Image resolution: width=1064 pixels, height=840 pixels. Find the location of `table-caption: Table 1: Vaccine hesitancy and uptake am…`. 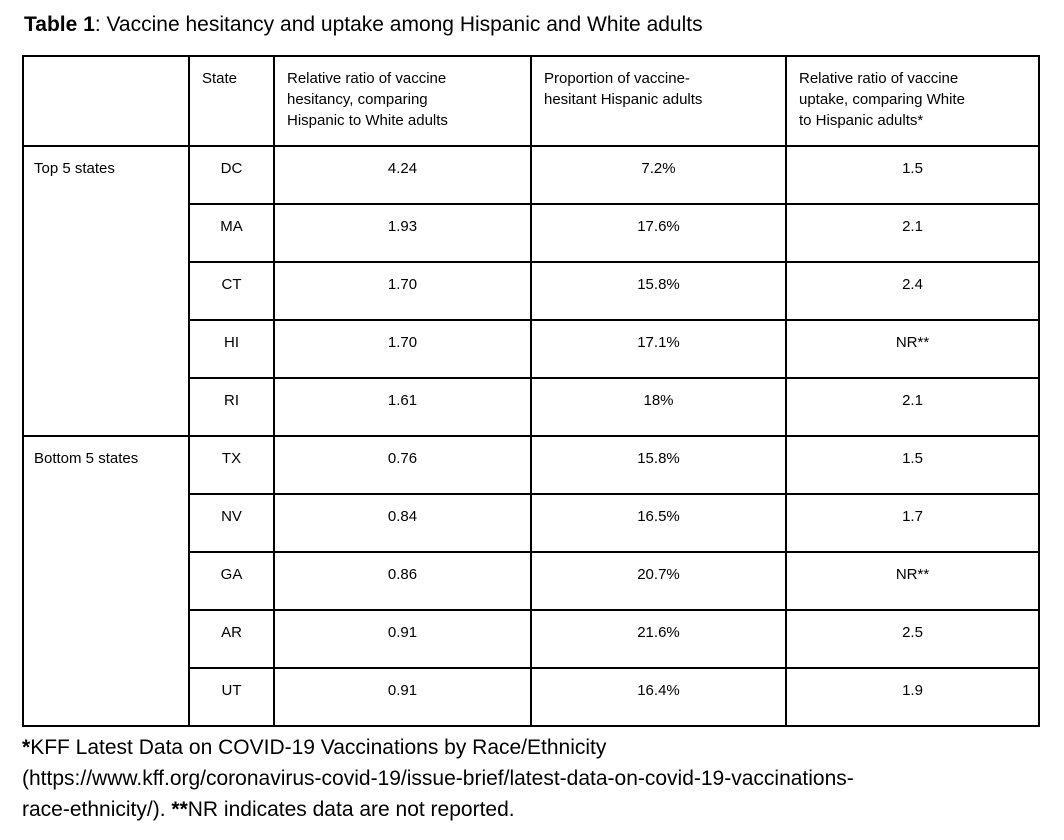

table-caption: Table 1: Vaccine hesitancy and uptake am… is located at coordinates (533, 25).